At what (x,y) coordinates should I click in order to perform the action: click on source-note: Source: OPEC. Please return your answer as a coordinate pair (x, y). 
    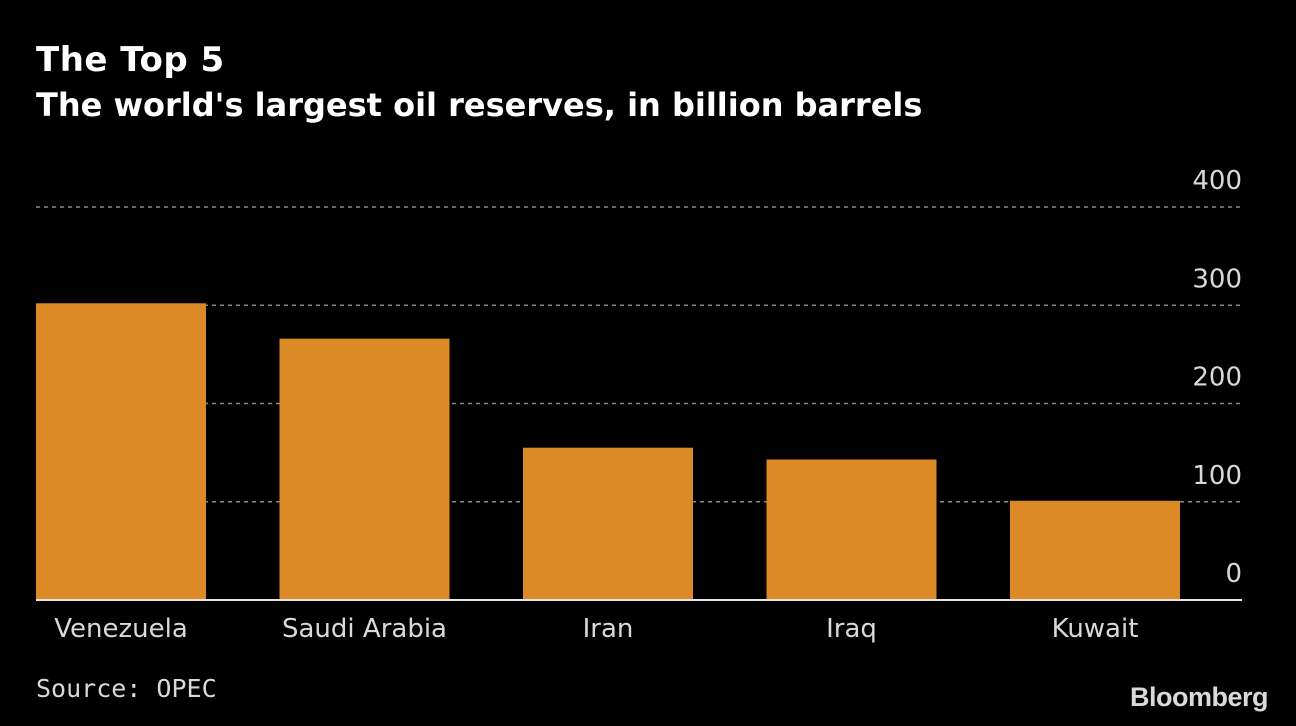
    Looking at the image, I should click on (126, 688).